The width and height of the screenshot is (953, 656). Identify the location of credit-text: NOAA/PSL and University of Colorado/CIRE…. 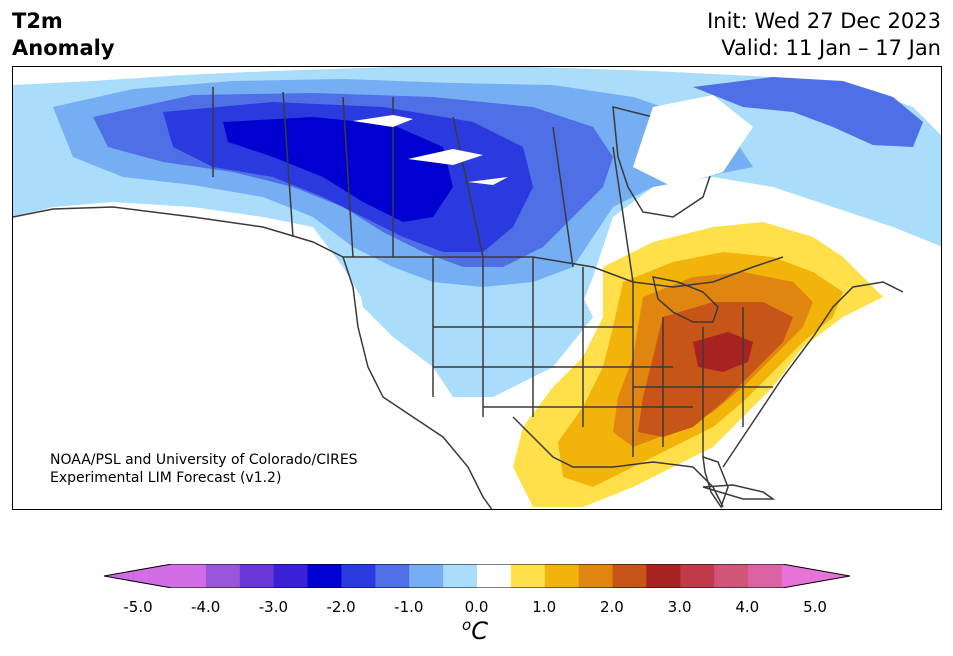
(204, 469).